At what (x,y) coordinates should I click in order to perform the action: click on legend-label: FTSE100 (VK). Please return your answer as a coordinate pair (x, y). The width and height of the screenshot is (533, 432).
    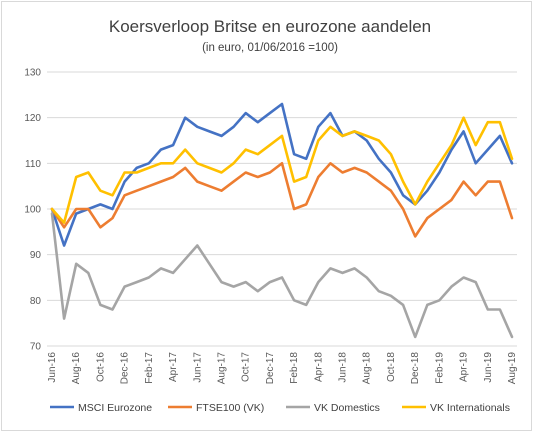
    Looking at the image, I should click on (230, 408).